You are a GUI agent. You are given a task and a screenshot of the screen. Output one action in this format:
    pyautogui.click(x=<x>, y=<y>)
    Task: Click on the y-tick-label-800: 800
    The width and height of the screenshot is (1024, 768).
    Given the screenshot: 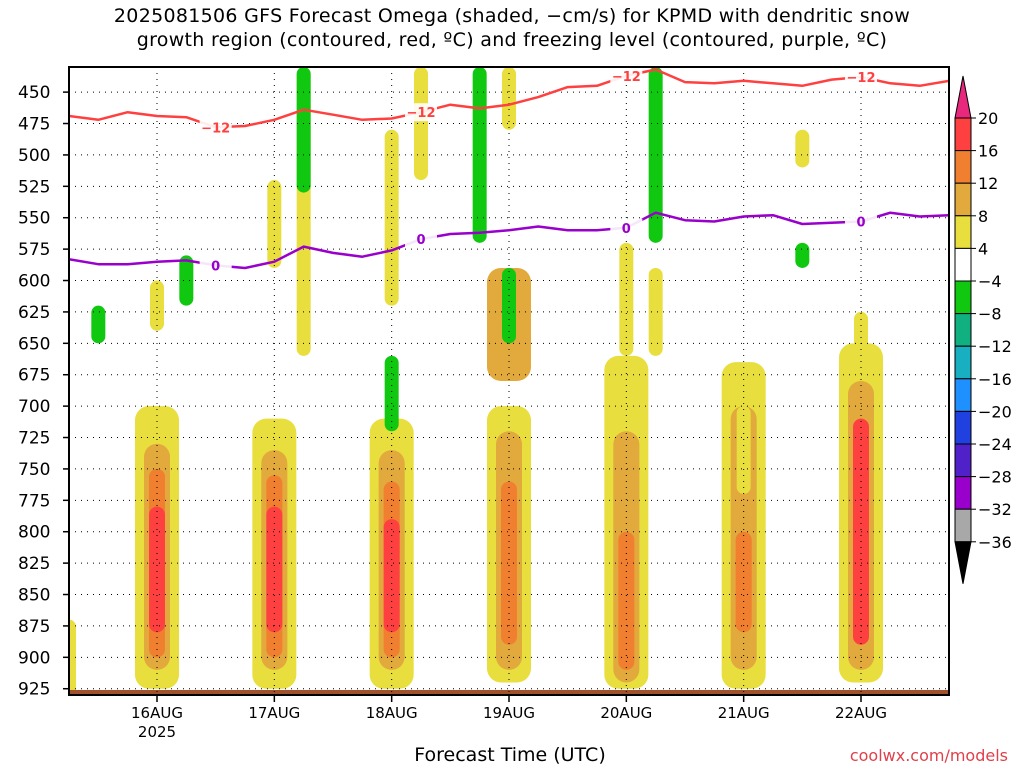 What is the action you would take?
    pyautogui.click(x=34, y=533)
    